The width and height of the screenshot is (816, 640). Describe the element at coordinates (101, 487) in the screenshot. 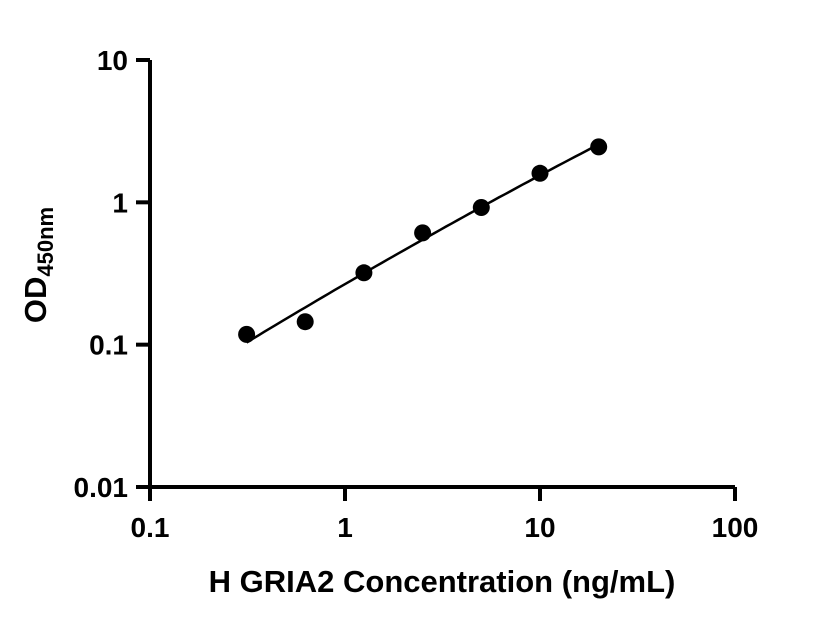

I see `y-tick-label: 0.01` at that location.